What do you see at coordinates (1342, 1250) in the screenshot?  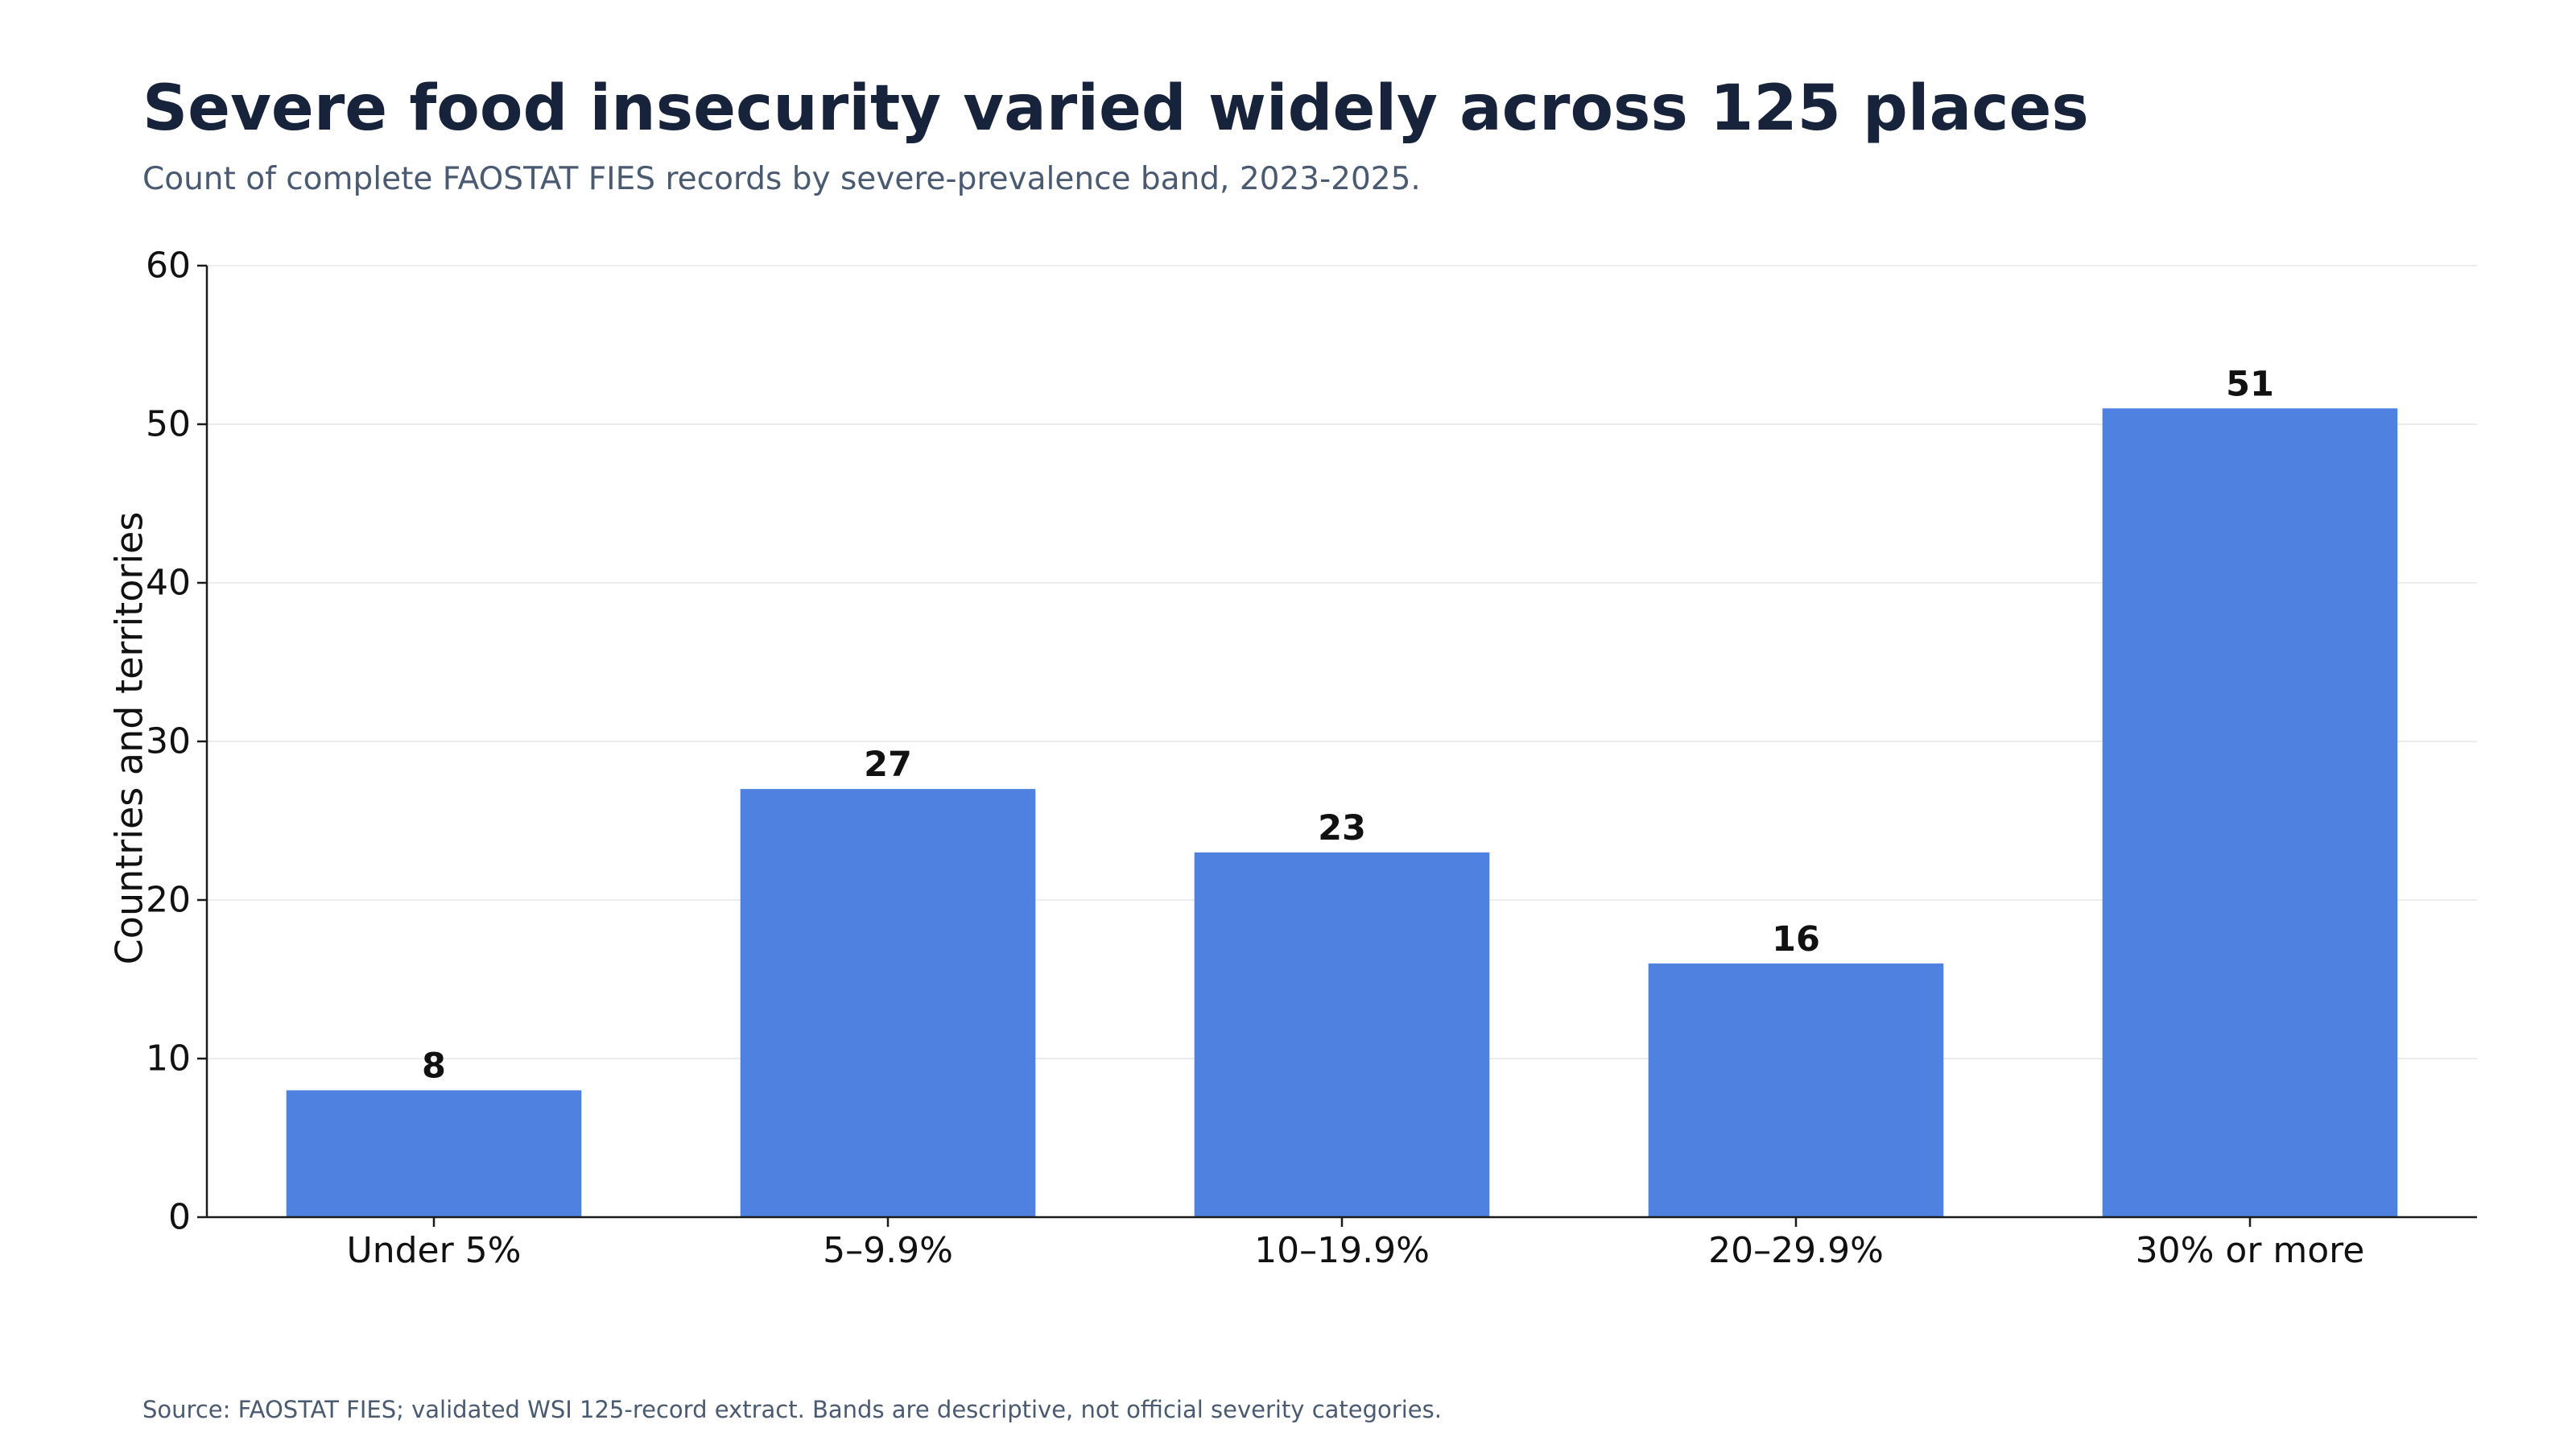 I see `x-tick-label: 10–19.9%` at bounding box center [1342, 1250].